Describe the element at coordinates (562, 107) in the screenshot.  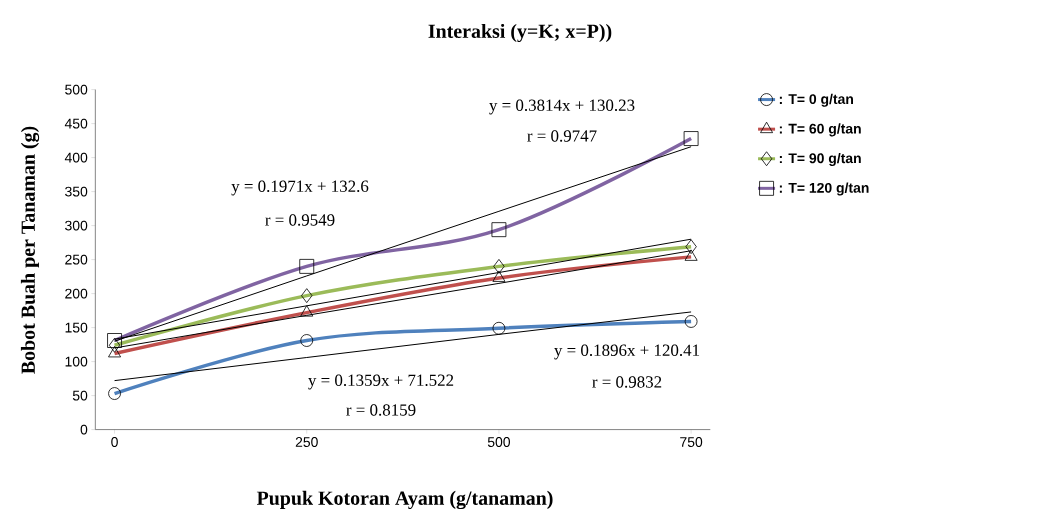
I see `annotation: y = 0.3814x + 130.23` at that location.